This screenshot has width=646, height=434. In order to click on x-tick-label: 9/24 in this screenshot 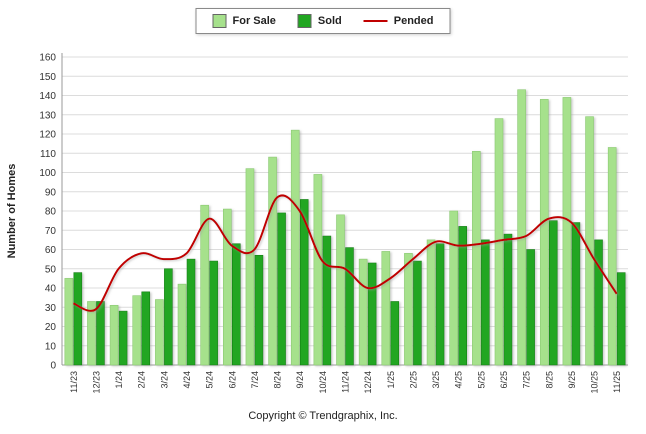, I will do `click(300, 380)`.